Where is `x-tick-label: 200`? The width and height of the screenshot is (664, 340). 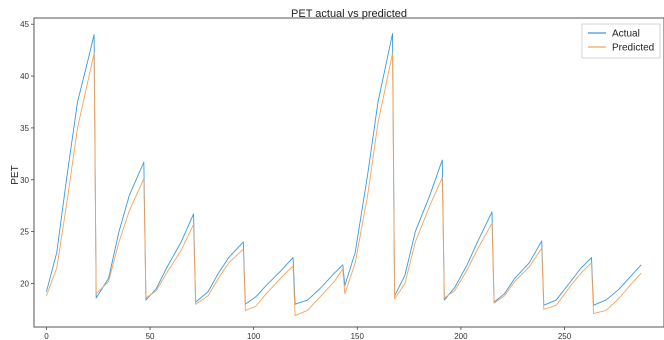 x-tick-label: 200 is located at coordinates (461, 336).